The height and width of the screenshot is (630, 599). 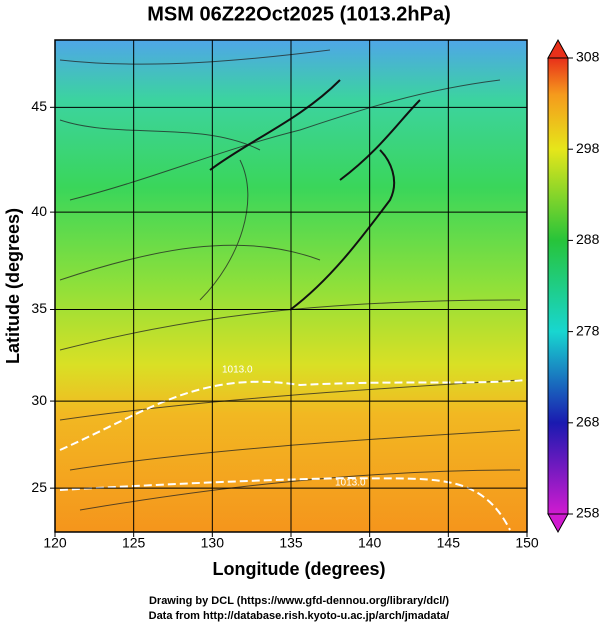 I want to click on x-tick-label: 140, so click(x=370, y=543).